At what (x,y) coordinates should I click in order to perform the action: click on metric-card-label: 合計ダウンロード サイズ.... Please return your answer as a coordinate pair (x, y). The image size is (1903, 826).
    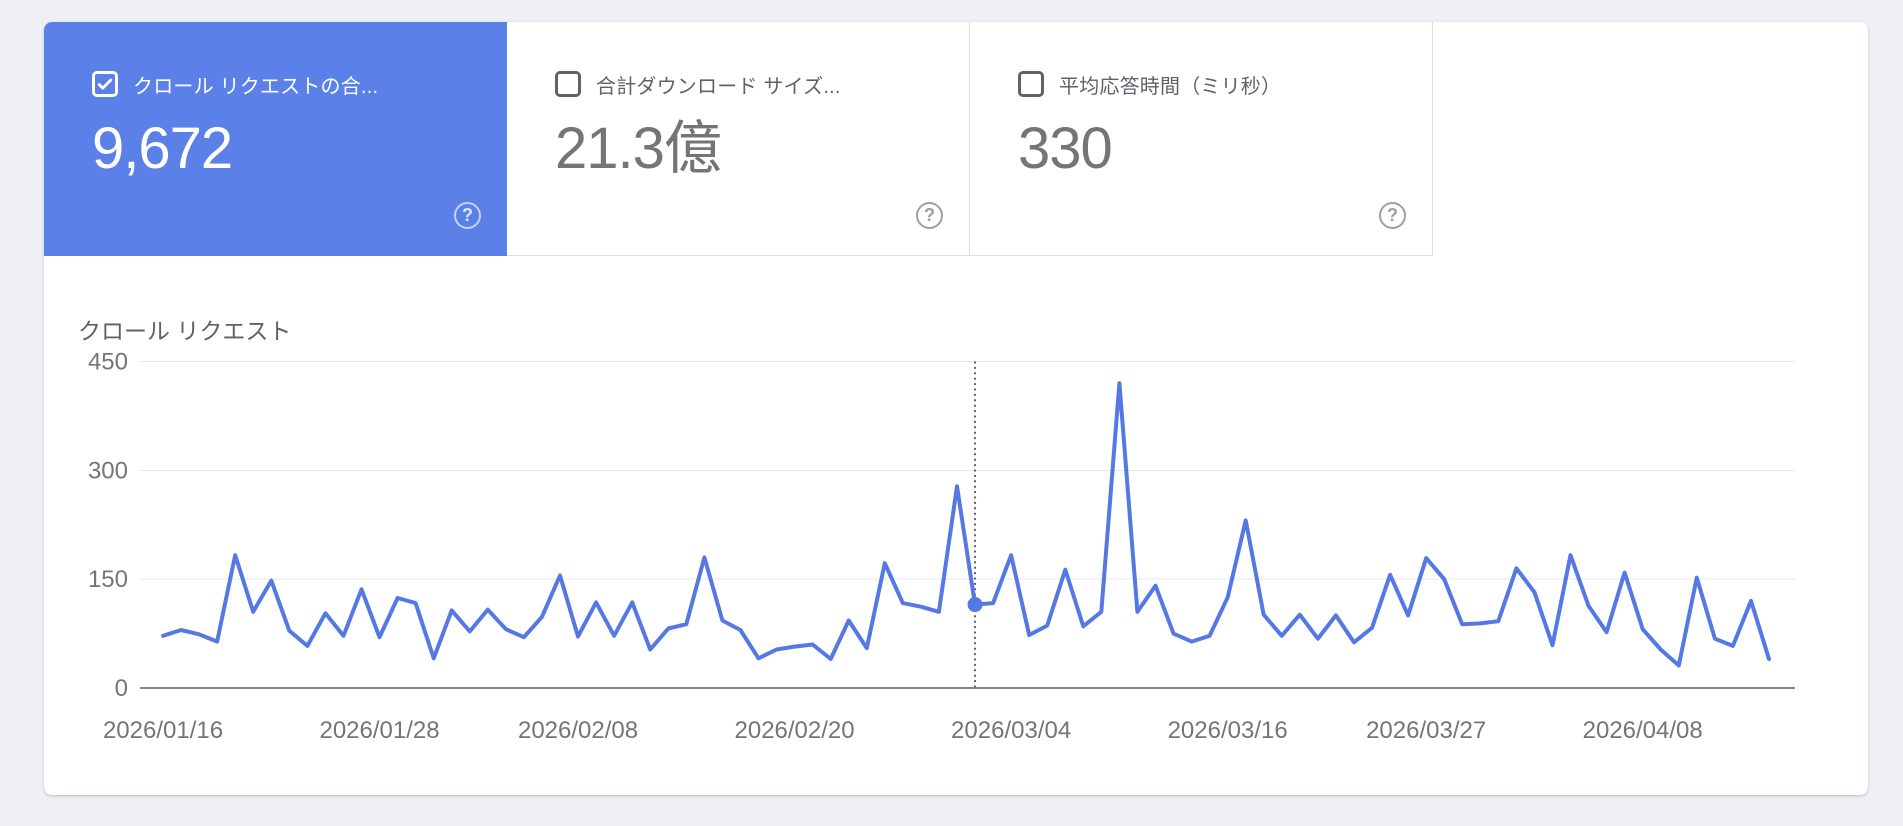
    Looking at the image, I should click on (718, 86).